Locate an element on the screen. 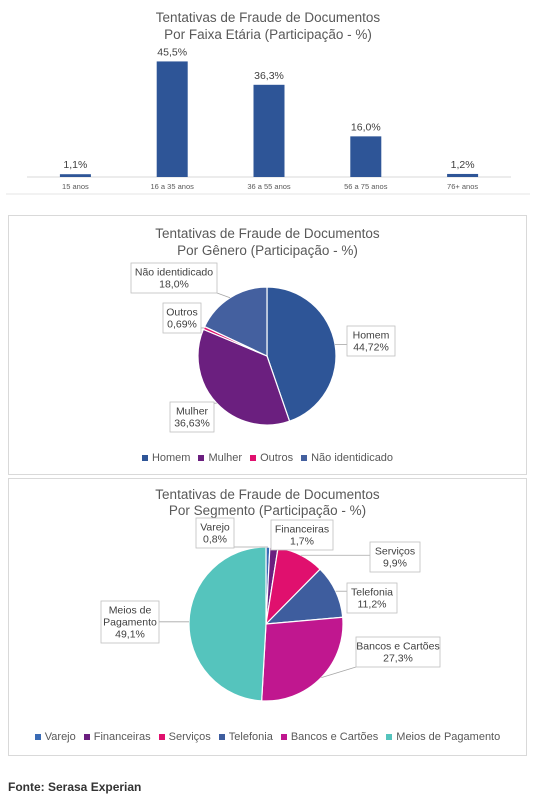 The image size is (536, 800). segment-label-financeiras-line-2: 1,7% is located at coordinates (302, 542).